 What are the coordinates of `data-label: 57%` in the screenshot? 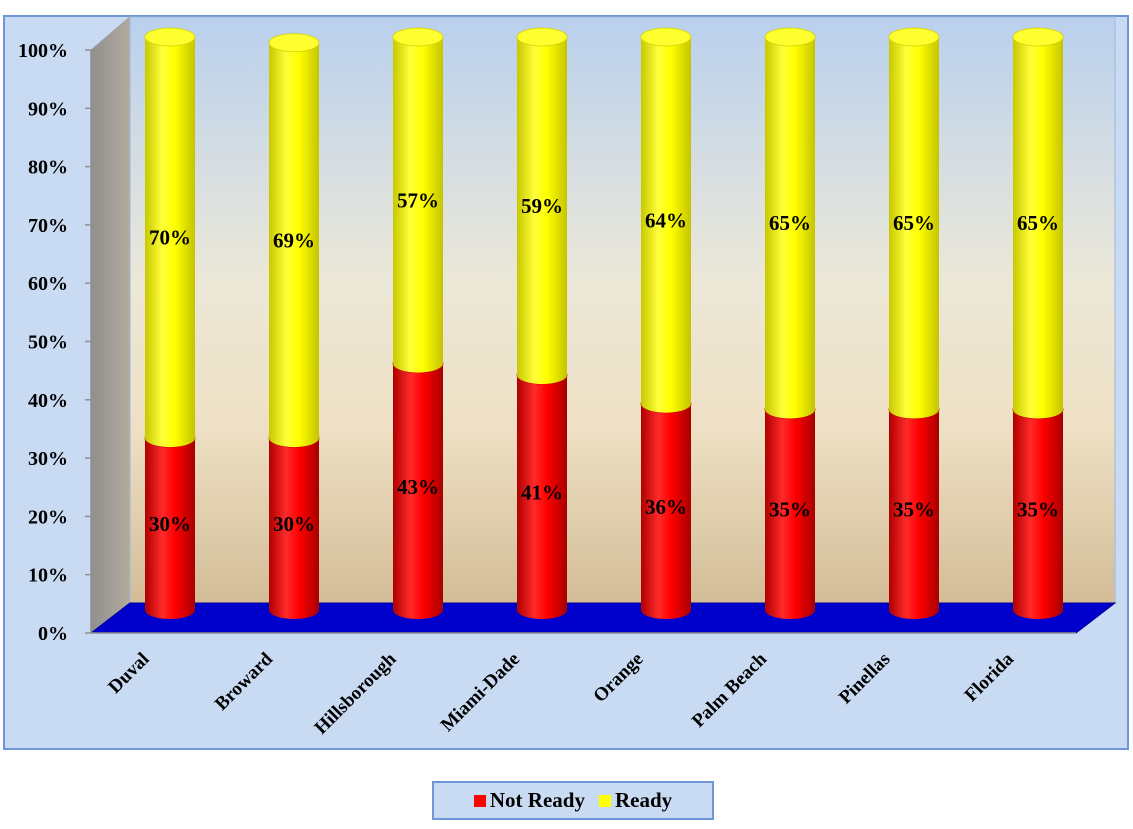 It's located at (418, 200).